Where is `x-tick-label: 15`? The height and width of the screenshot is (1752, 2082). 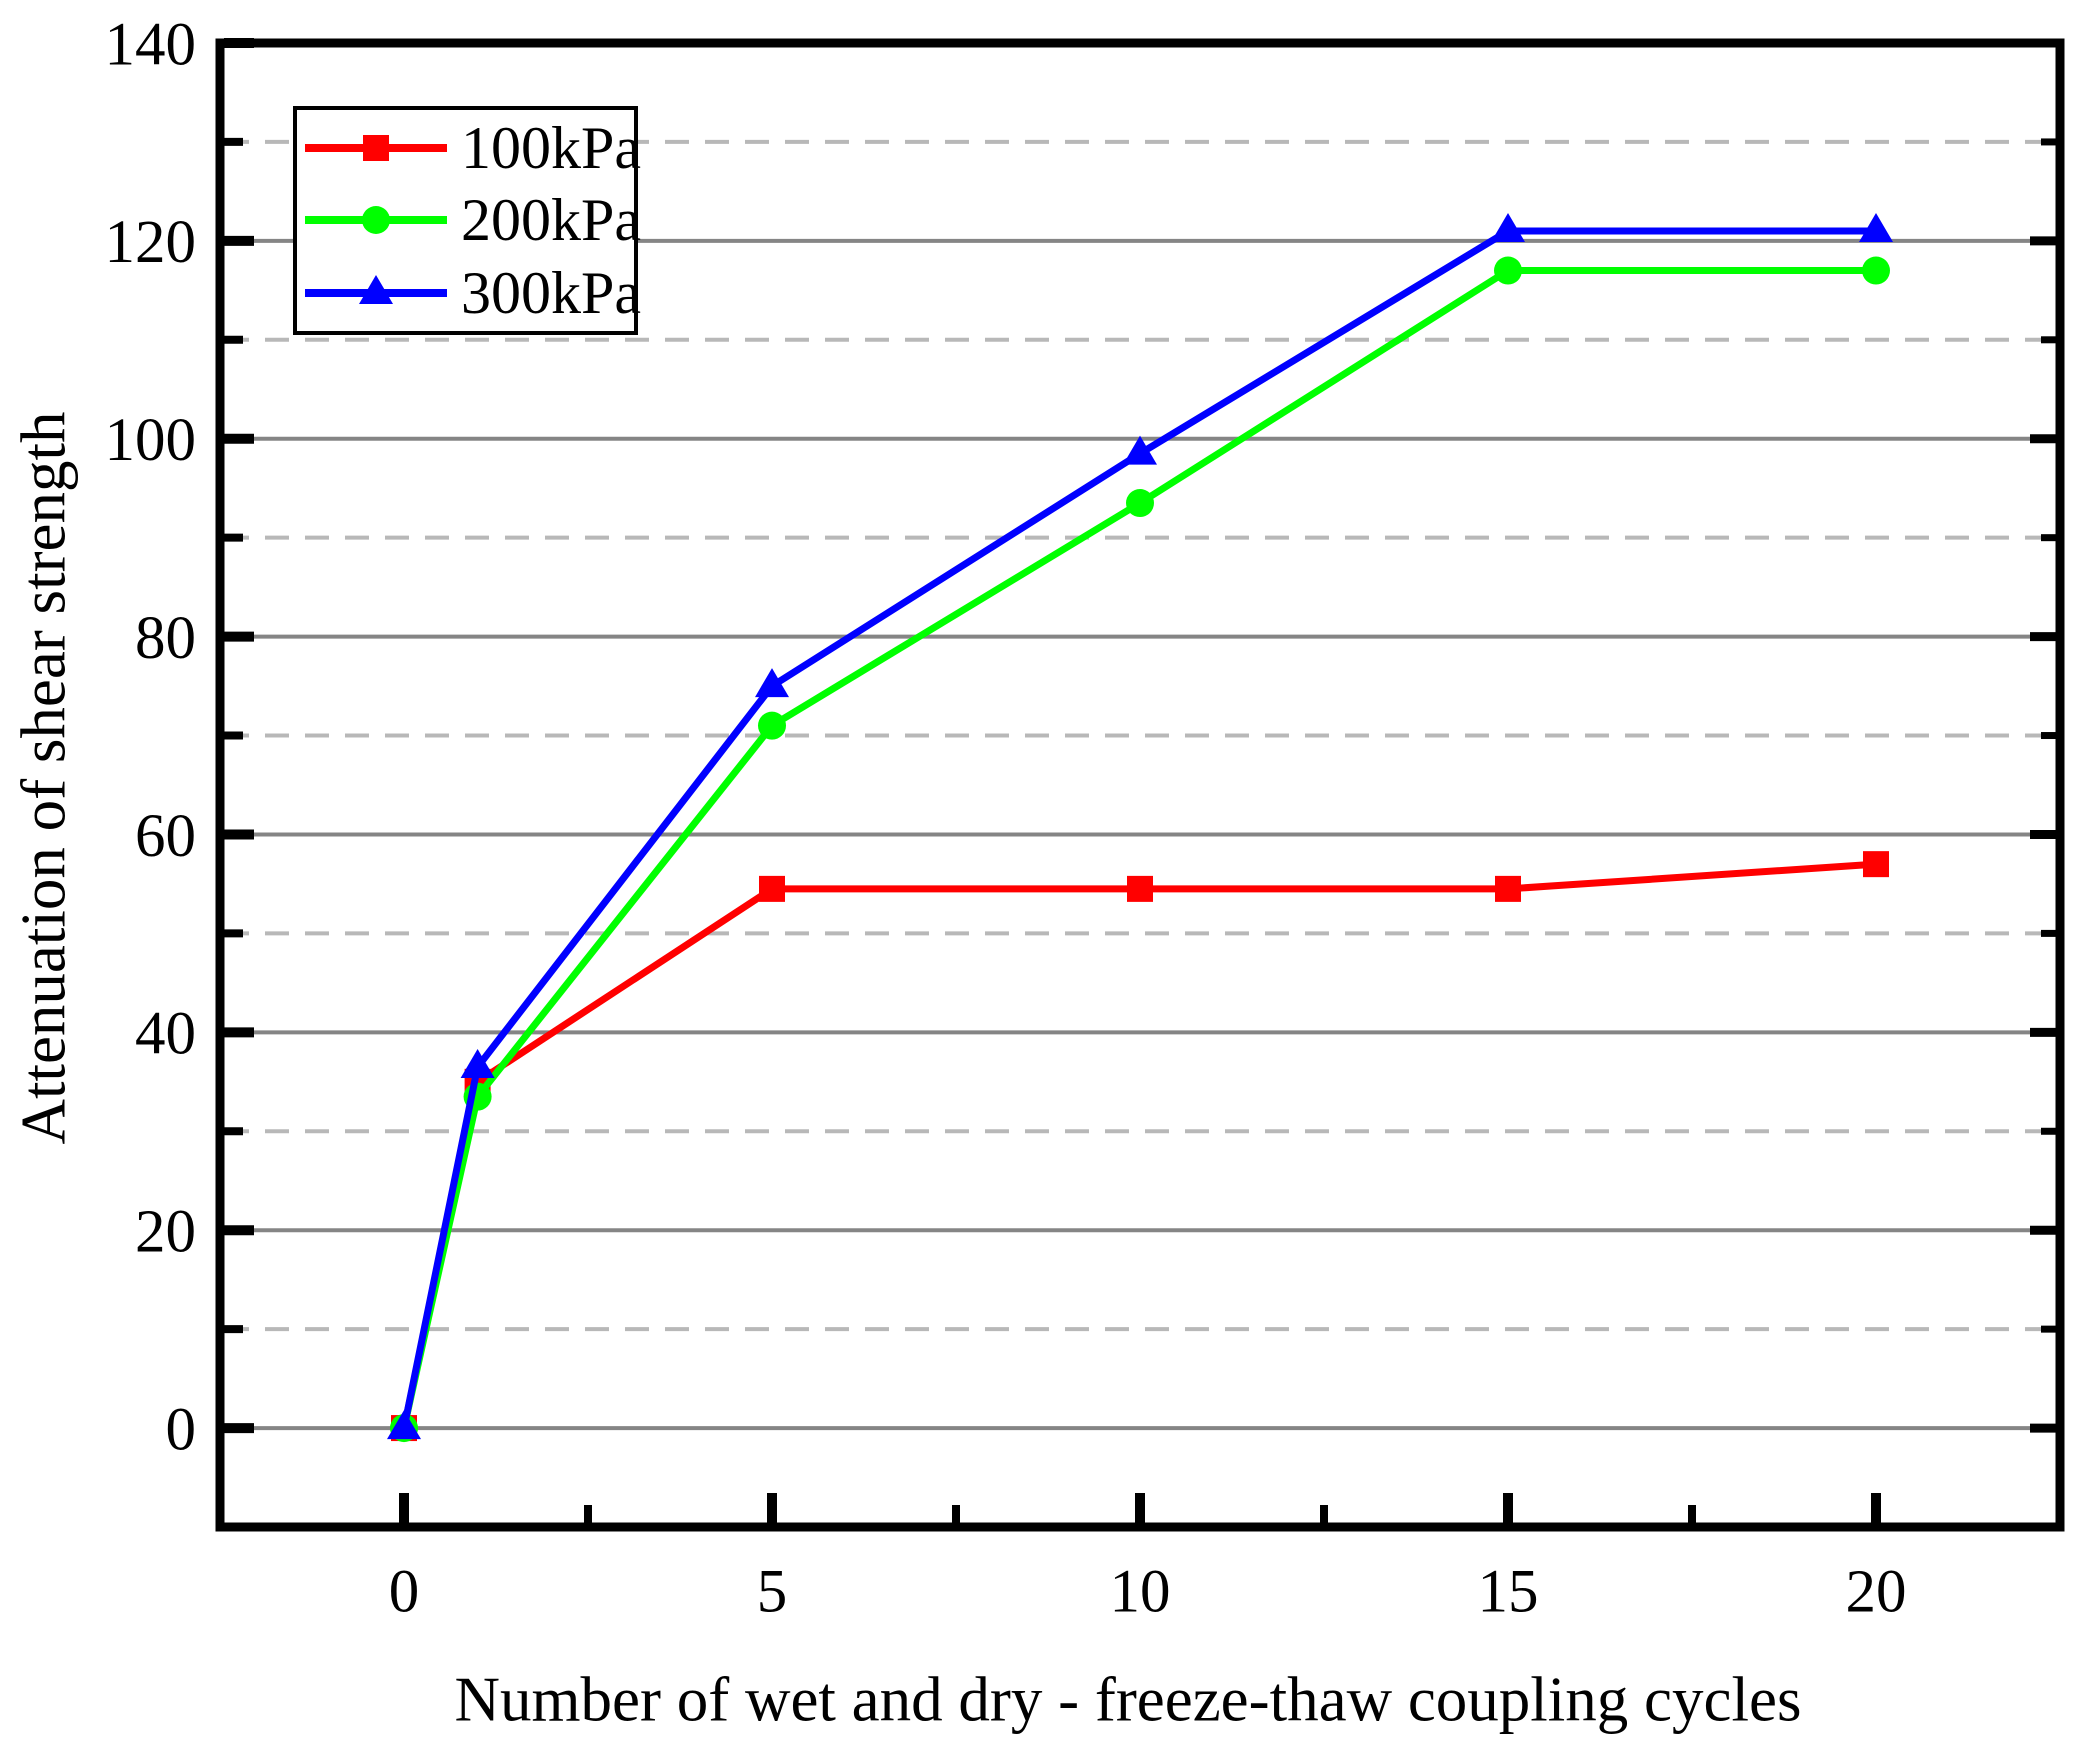 x-tick-label: 15 is located at coordinates (1508, 1591).